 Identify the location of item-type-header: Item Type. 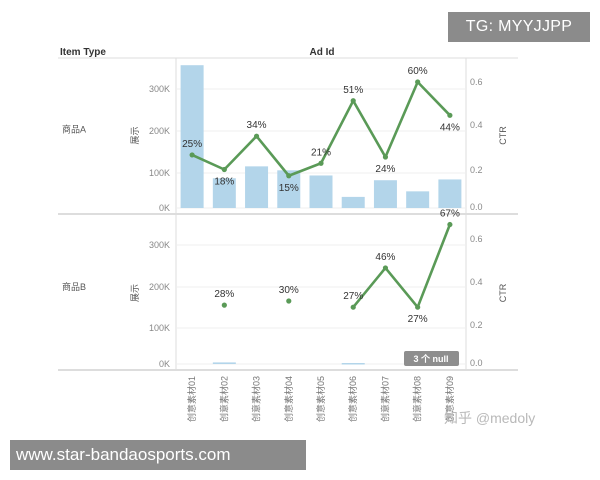
(83, 52).